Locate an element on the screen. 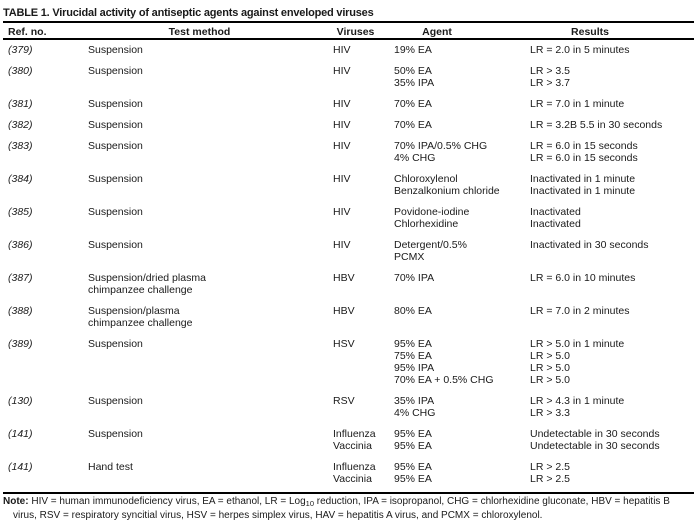 Image resolution: width=697 pixels, height=530 pixels. results-cell: LR = 6.0 in 10 minutes is located at coordinates (612, 284).